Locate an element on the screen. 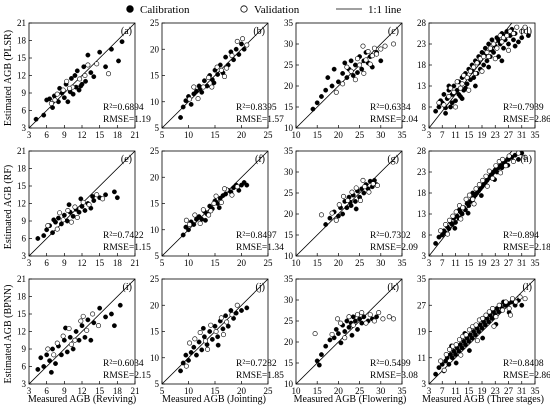 The width and height of the screenshot is (550, 409). x-tick-label: 35 is located at coordinates (403, 135).